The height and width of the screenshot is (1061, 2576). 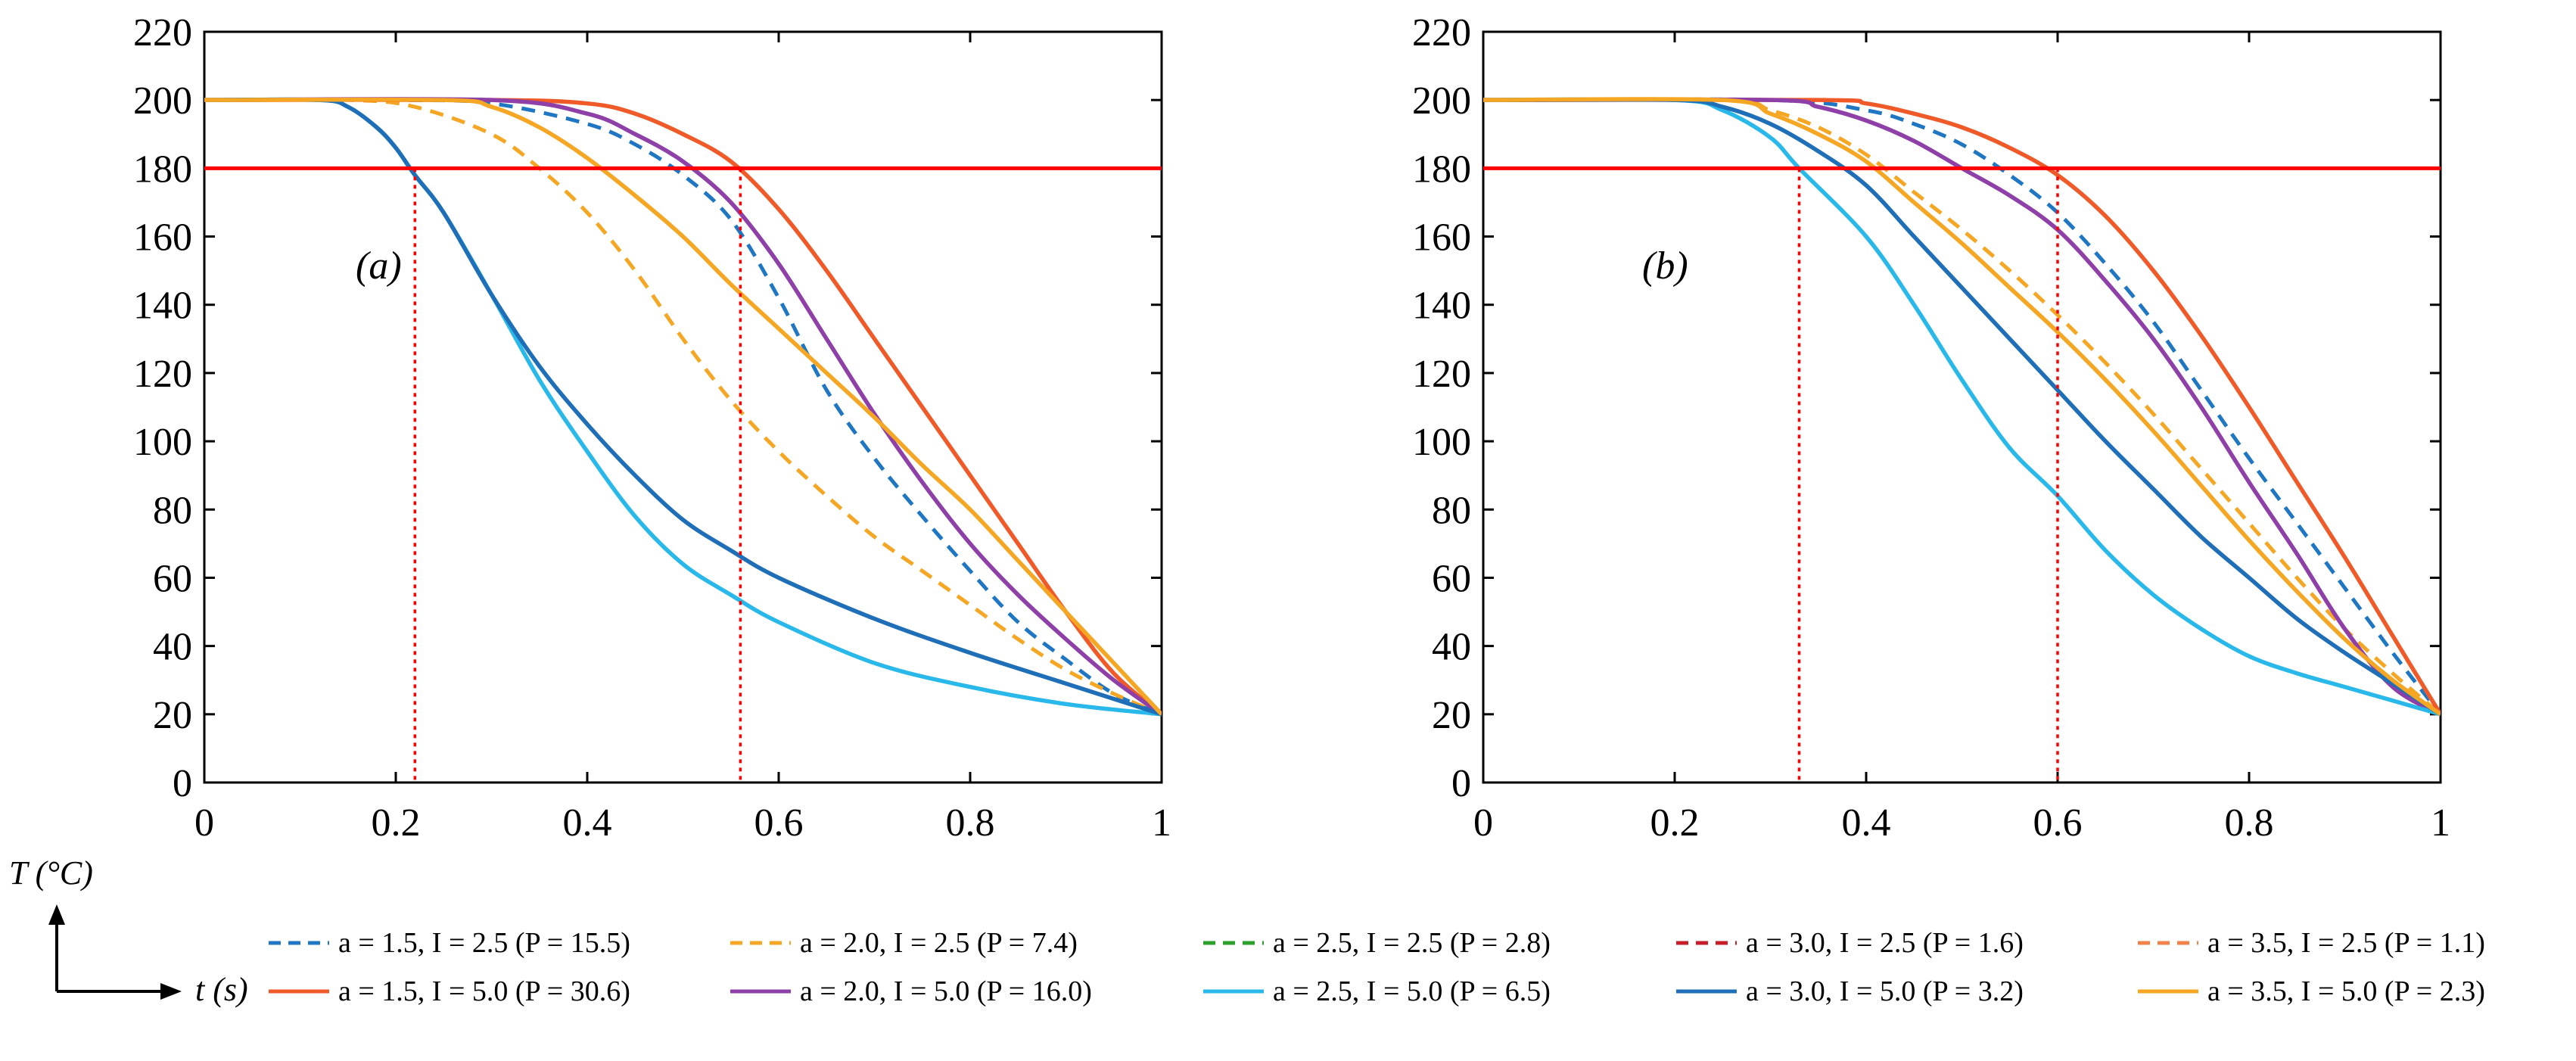 I want to click on legend-item: a = 2.5, I = 5.0 (P = 6.5), so click(x=1377, y=991).